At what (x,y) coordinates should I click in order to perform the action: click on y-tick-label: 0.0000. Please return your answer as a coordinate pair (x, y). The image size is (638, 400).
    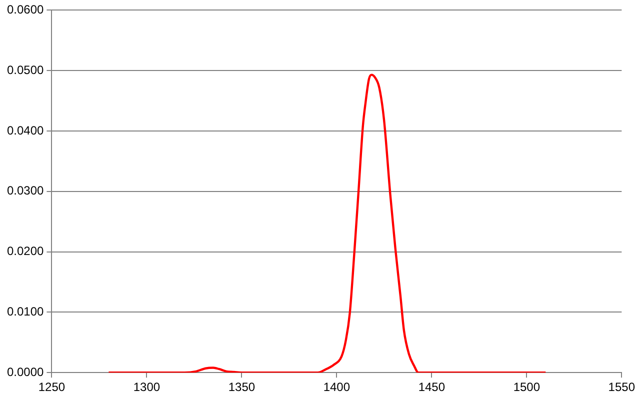
    Looking at the image, I should click on (25, 371).